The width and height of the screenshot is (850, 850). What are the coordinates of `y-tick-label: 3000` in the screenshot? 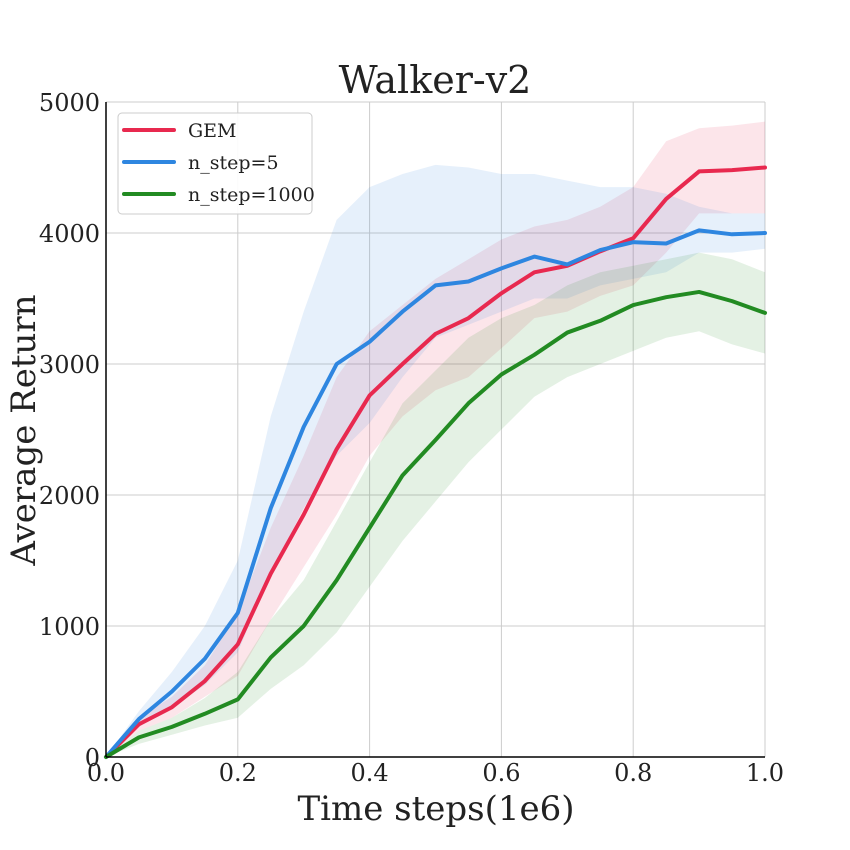 It's located at (69, 365).